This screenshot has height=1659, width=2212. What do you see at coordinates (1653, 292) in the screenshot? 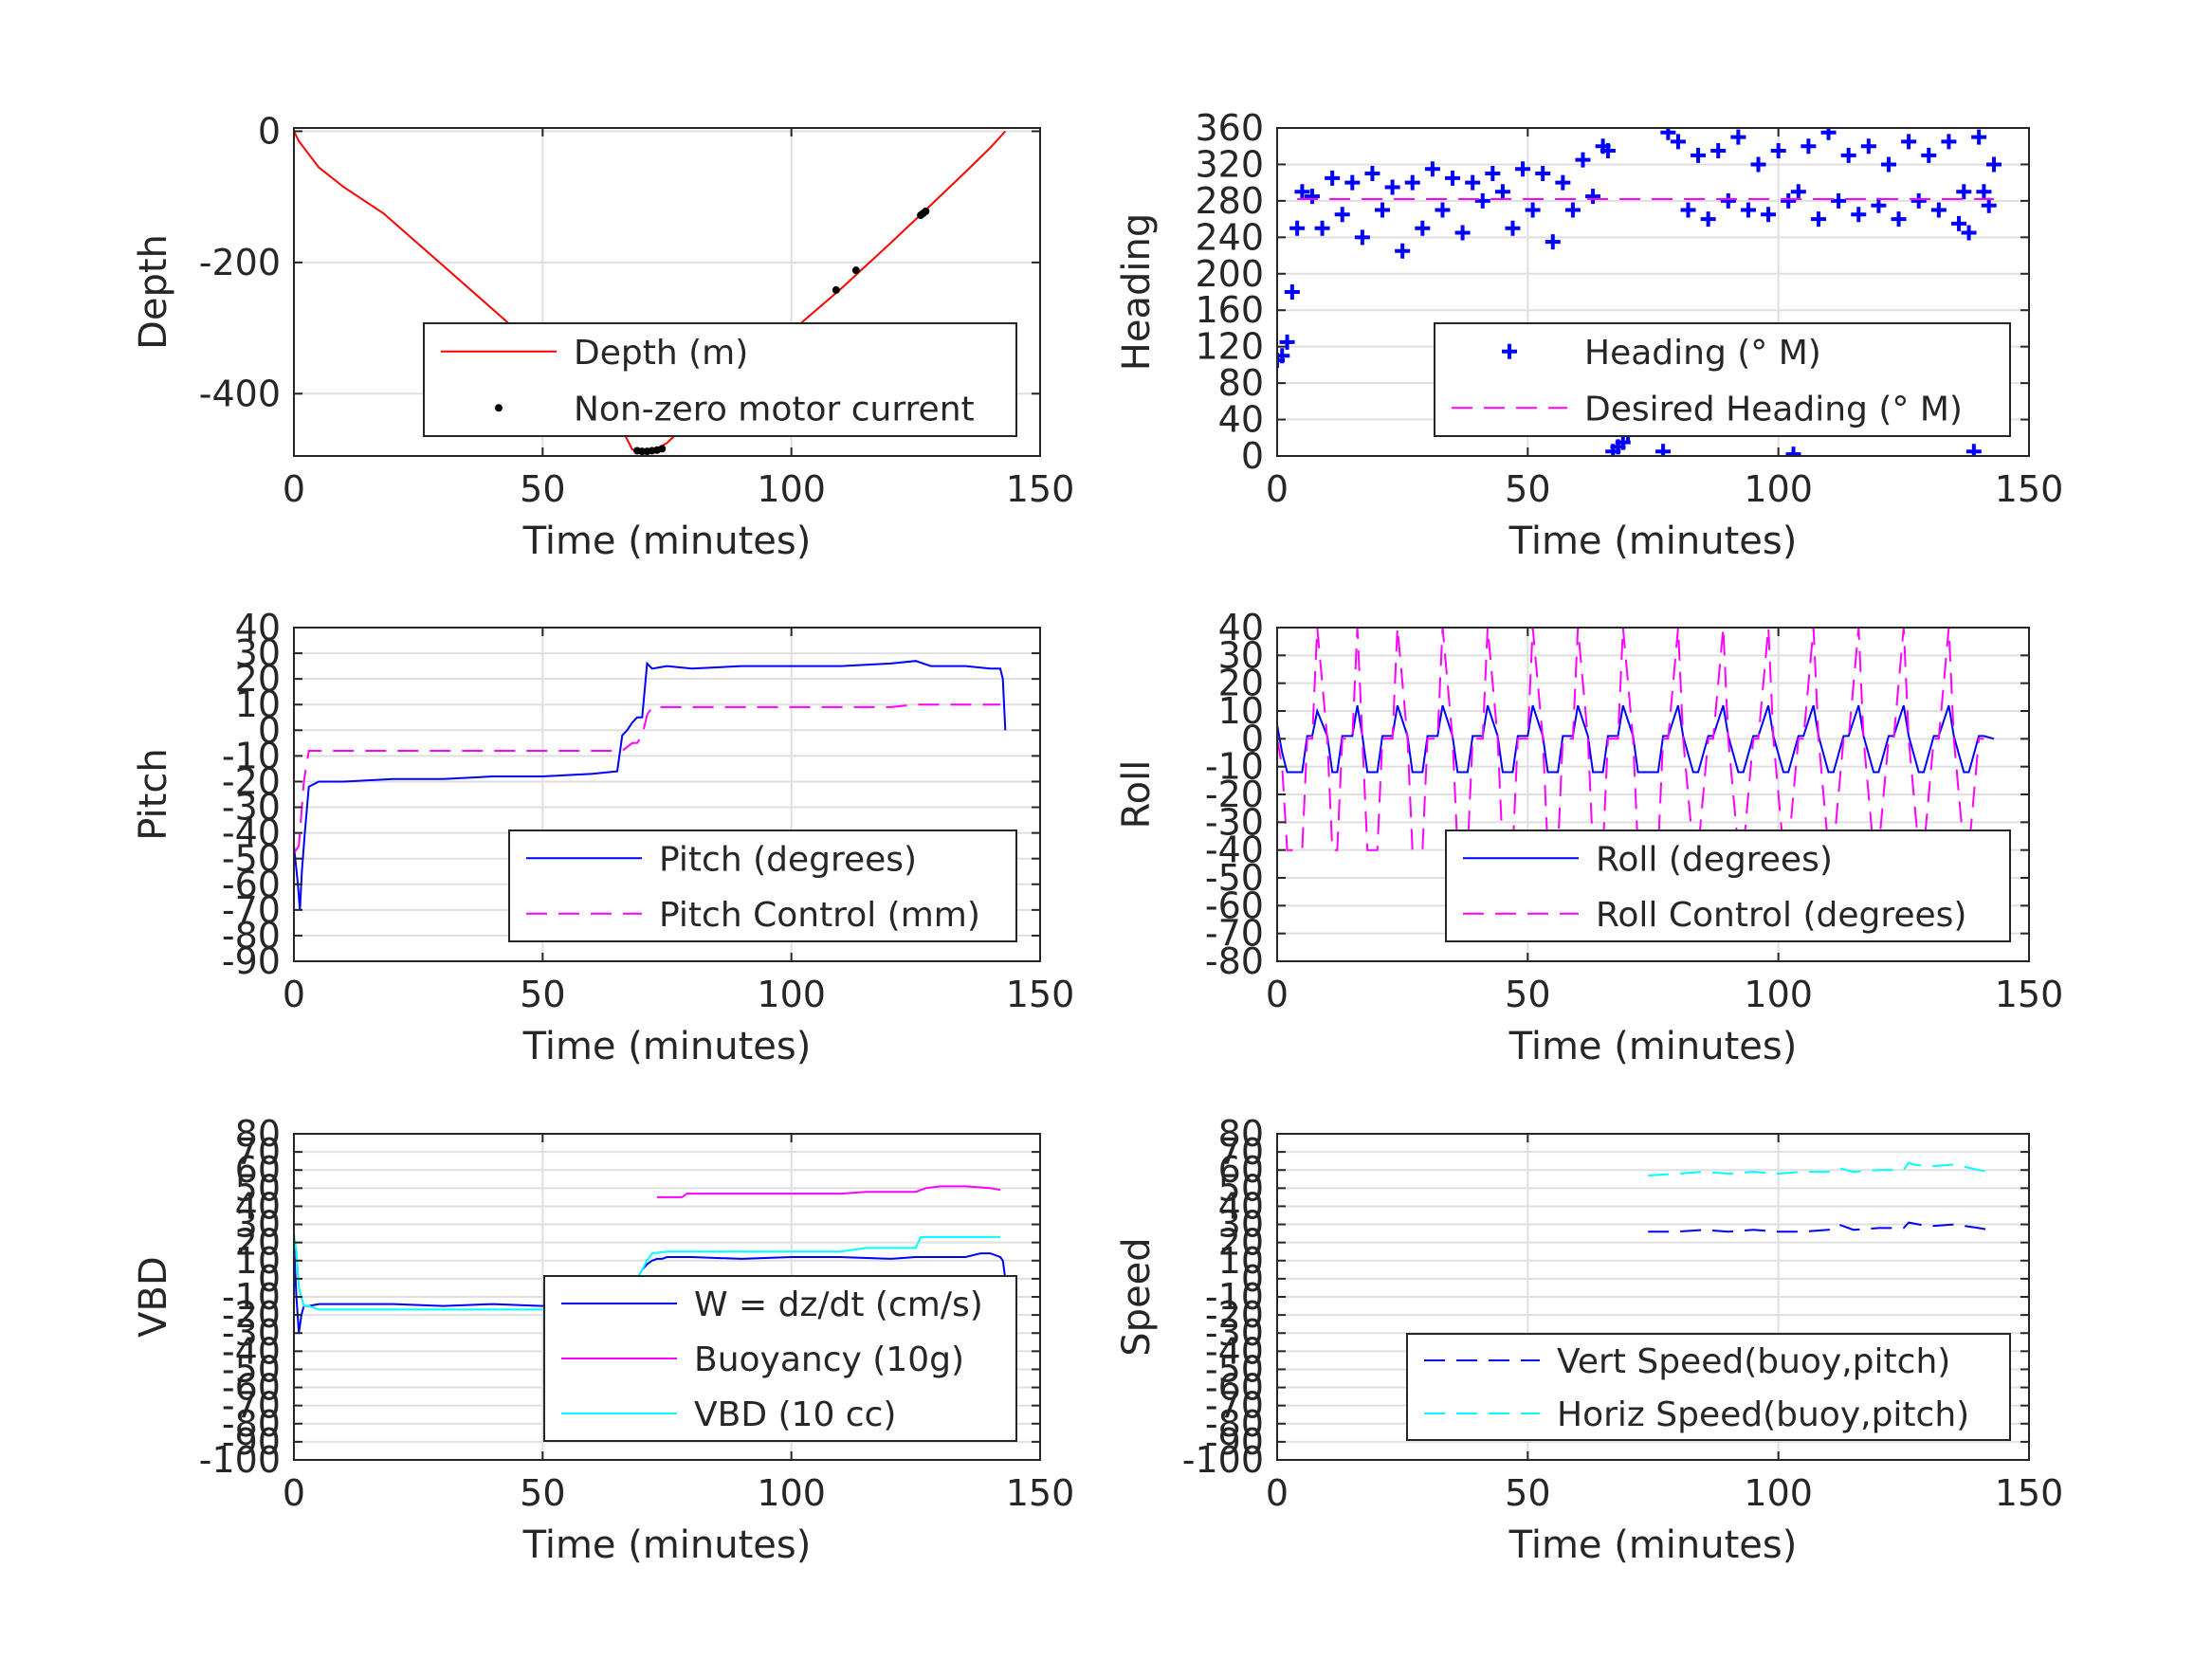
I see `axes-box` at bounding box center [1653, 292].